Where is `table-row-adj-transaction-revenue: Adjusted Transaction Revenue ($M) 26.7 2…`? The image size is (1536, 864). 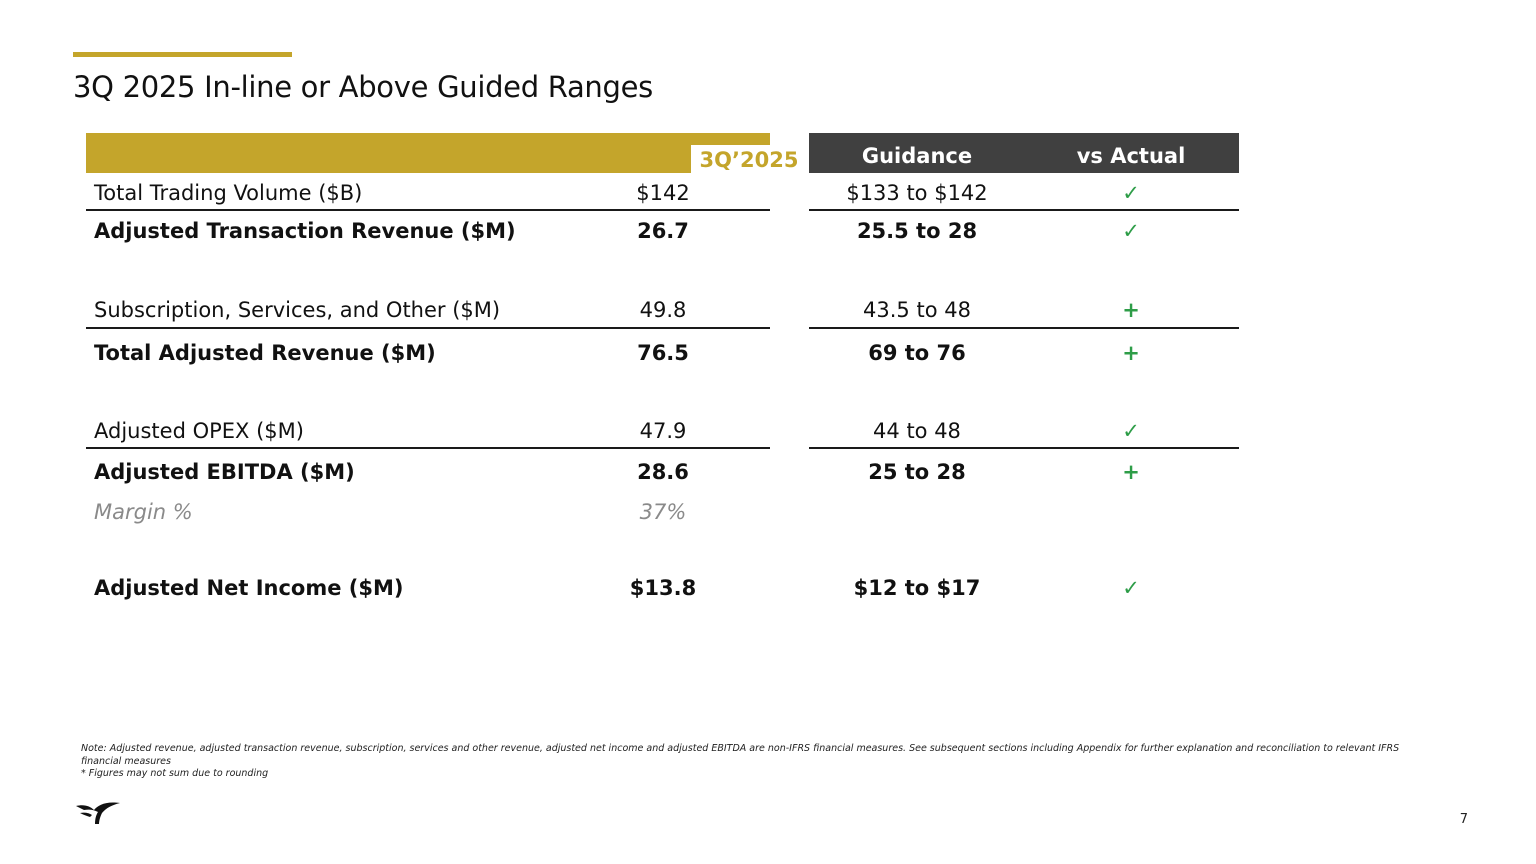
table-row-adj-transaction-revenue: Adjusted Transaction Revenue ($M) 26.7 2… is located at coordinates (768, 231).